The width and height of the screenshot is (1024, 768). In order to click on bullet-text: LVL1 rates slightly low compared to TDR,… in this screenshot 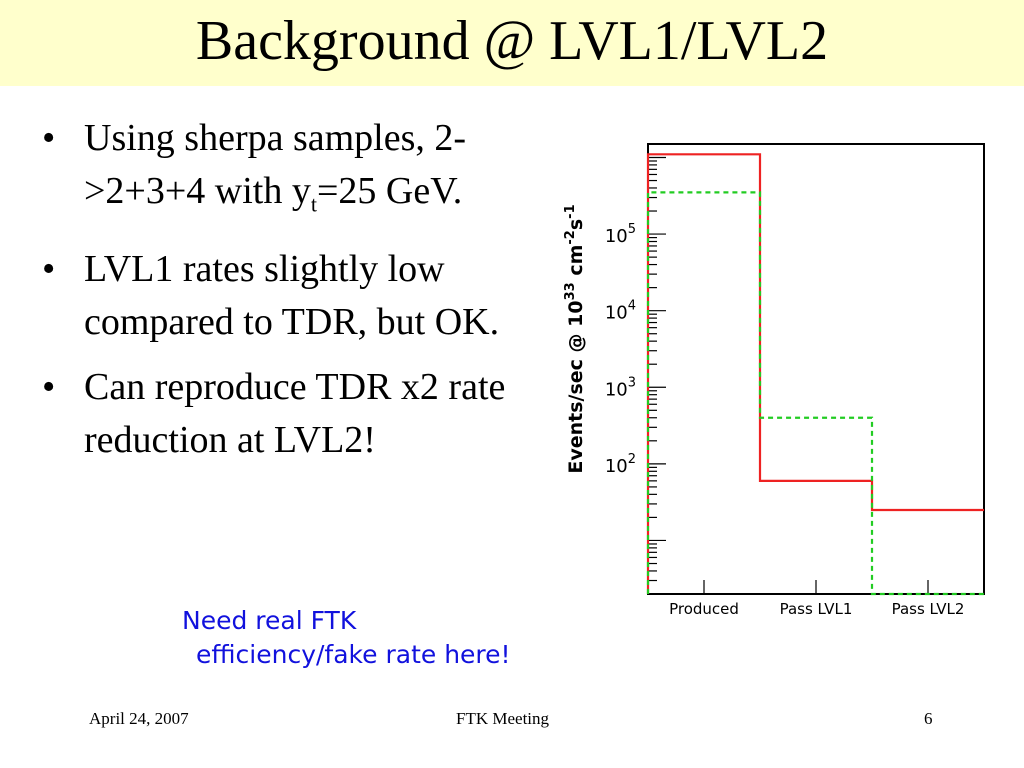, I will do `click(292, 295)`.